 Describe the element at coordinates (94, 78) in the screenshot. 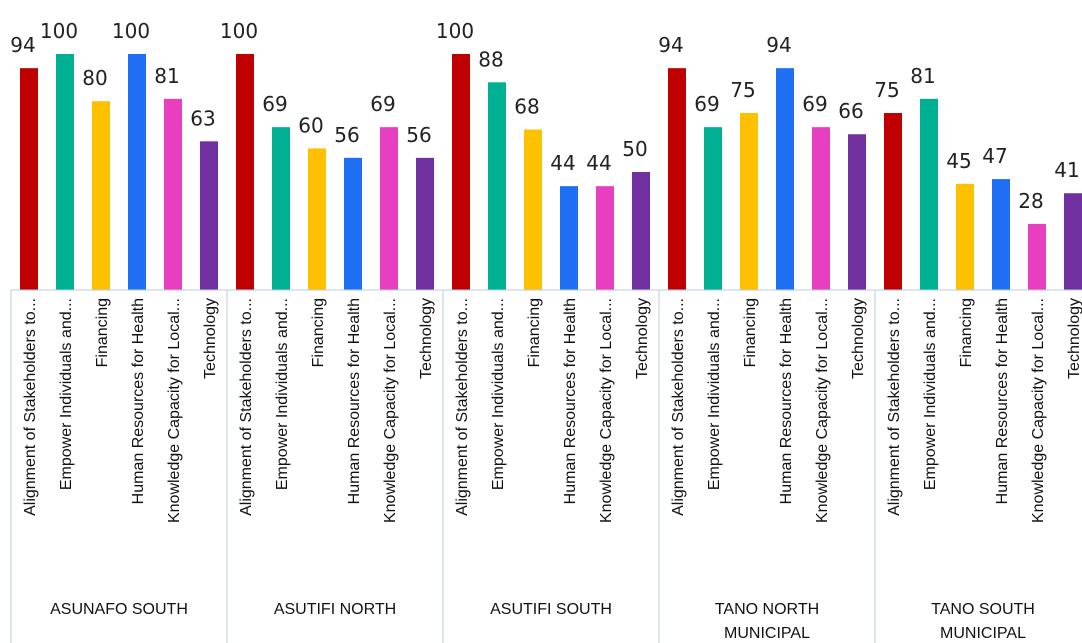

I see `data-label: 80` at that location.